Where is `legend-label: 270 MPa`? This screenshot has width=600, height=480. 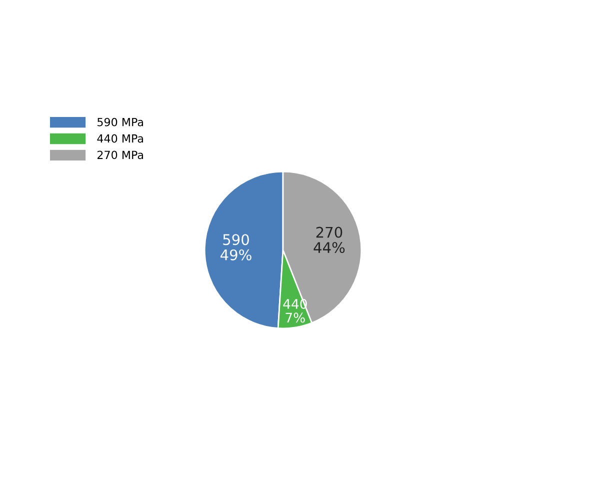 legend-label: 270 MPa is located at coordinates (120, 155).